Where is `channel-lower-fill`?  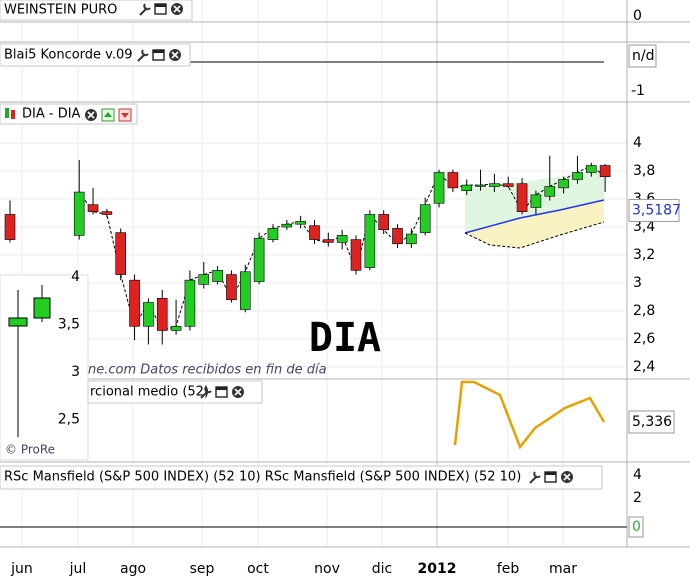 channel-lower-fill is located at coordinates (534, 224).